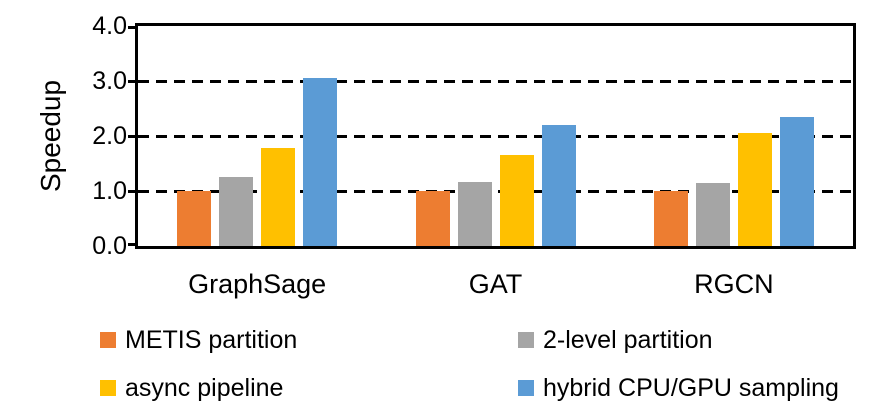  I want to click on y-tick-label-1.0: 1.0, so click(109, 191).